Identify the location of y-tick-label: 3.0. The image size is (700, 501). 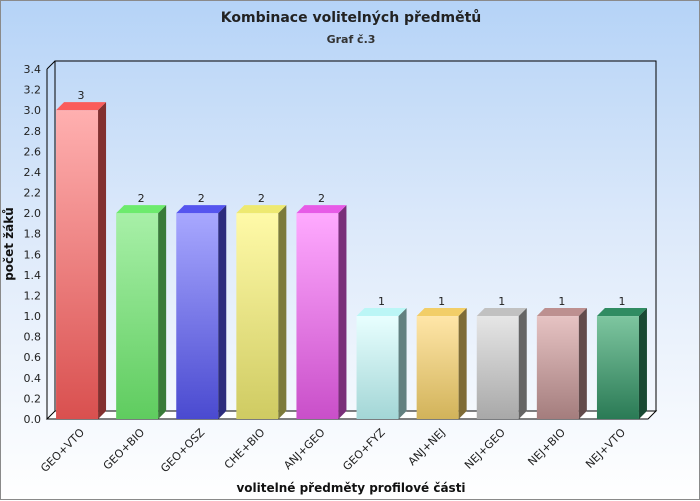
(33, 110).